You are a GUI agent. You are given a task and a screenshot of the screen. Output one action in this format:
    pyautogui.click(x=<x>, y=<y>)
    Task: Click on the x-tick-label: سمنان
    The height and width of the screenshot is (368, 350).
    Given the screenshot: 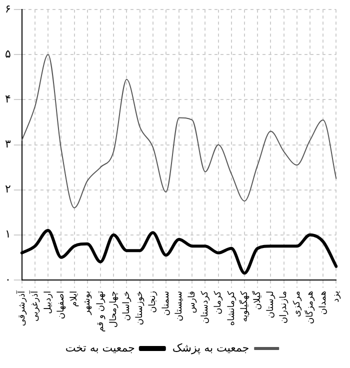 What is the action you would take?
    pyautogui.click(x=166, y=303)
    